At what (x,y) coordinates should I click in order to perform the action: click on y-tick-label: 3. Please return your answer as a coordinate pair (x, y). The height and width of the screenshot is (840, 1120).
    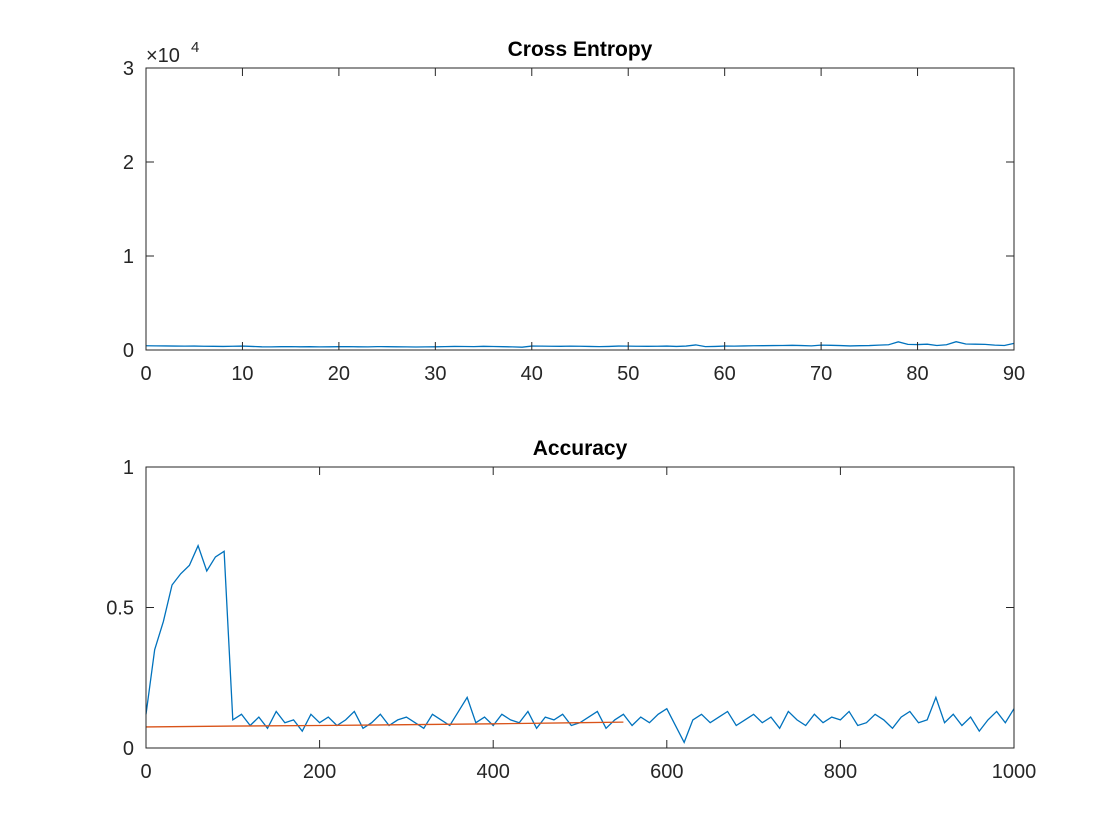
    Looking at the image, I should click on (128, 69).